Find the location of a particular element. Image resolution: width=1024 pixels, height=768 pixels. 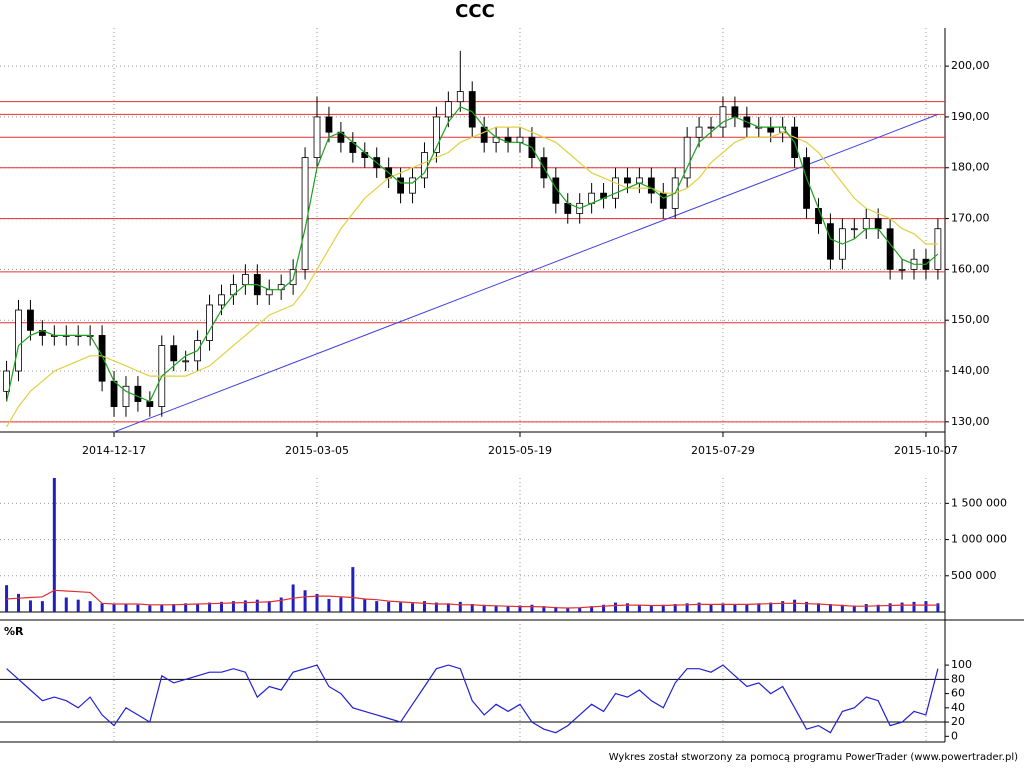

y-tick-label: 170,00 is located at coordinates (970, 218).